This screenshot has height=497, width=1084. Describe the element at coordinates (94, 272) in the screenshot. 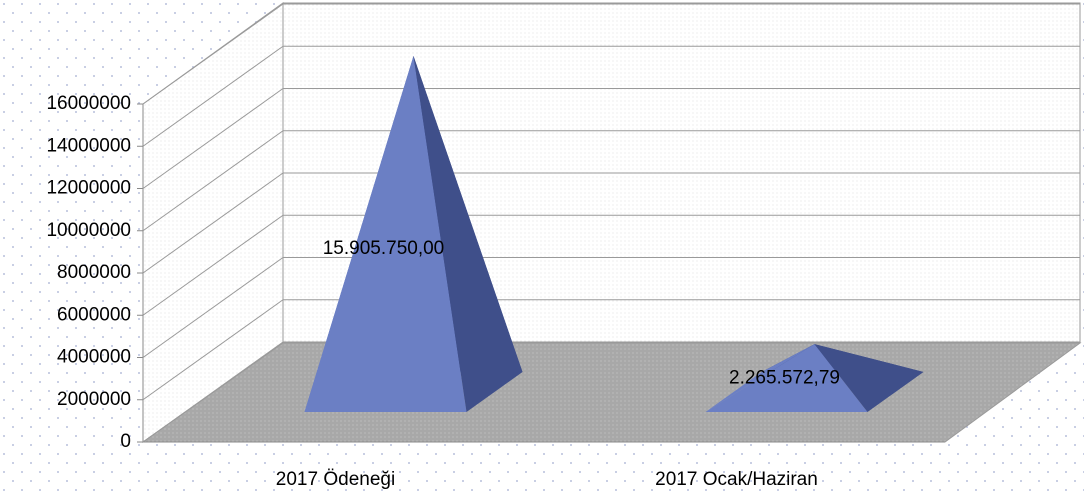

I see `y-tick-label: 8000000` at that location.